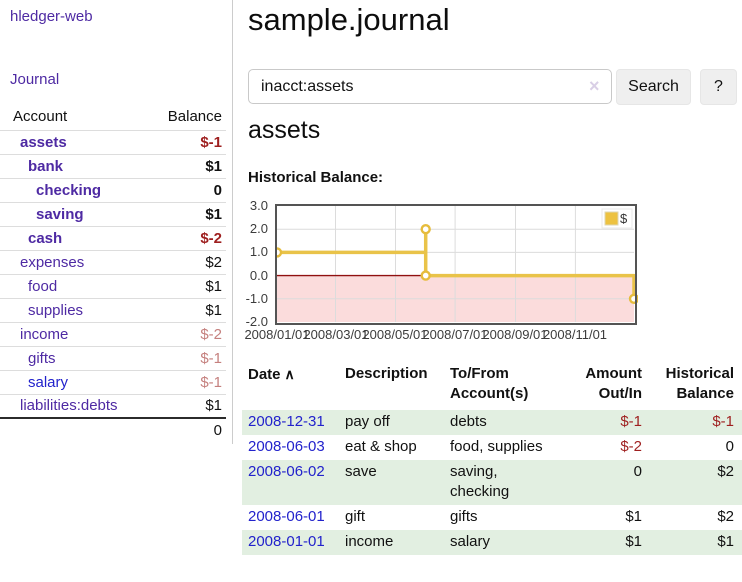 This screenshot has width=742, height=582. Describe the element at coordinates (316, 177) in the screenshot. I see `chart-title: Historical Balance:` at that location.